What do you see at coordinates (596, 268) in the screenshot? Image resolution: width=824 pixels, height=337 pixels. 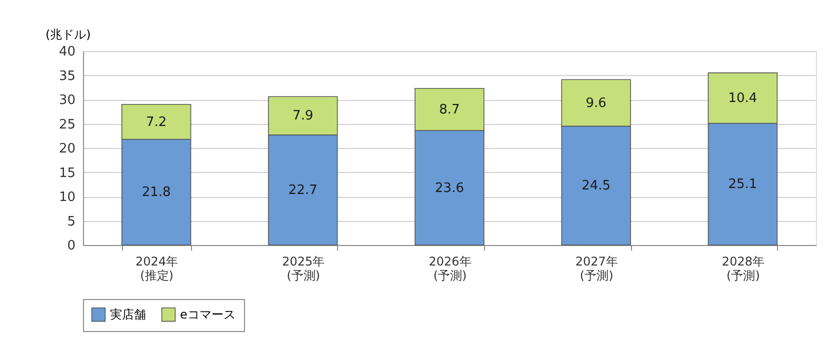 I see `x-tick-label: 2027年 (予測)` at bounding box center [596, 268].